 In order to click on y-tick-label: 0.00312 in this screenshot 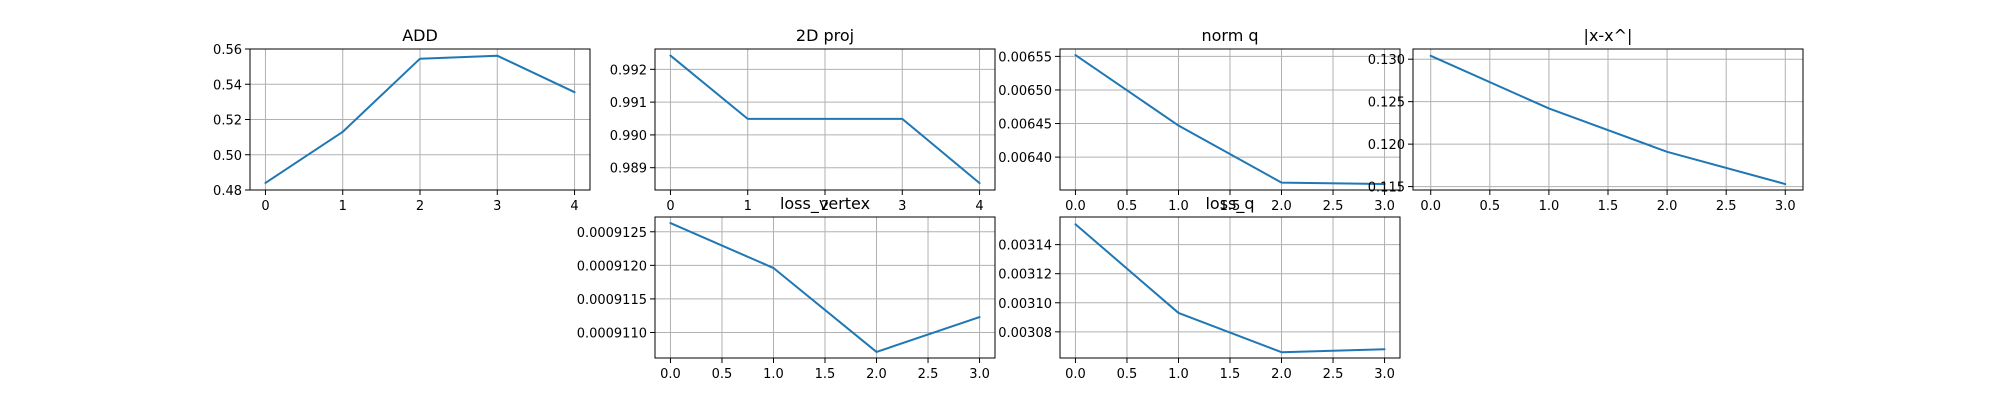, I will do `click(1025, 275)`.